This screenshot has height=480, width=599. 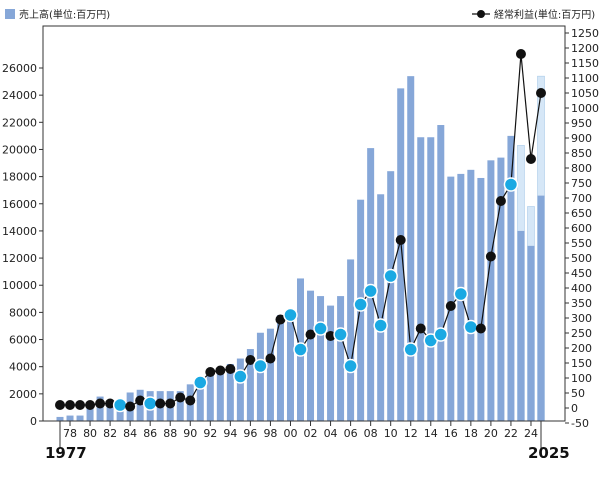 I want to click on right-axis-tick-label: 850, so click(x=581, y=153).